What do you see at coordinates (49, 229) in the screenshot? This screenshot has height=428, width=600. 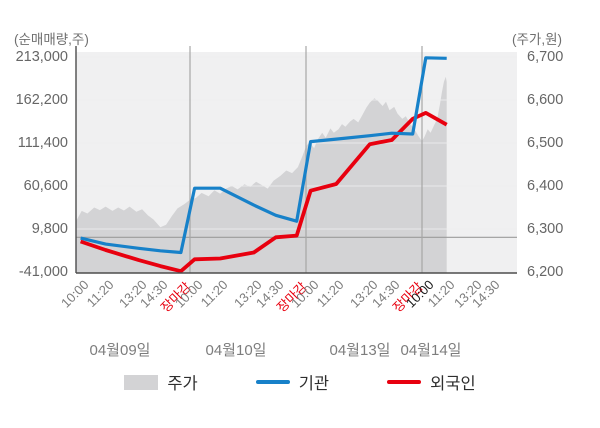 I see `left-axis-tick-label: 9,800` at bounding box center [49, 229].